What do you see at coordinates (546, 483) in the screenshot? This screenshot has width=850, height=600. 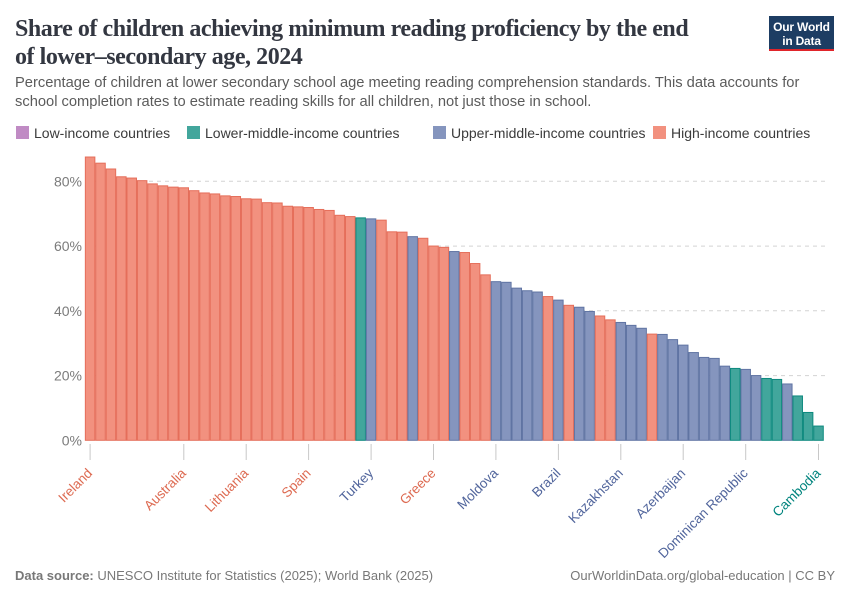 I see `svg-text: Brazil` at bounding box center [546, 483].